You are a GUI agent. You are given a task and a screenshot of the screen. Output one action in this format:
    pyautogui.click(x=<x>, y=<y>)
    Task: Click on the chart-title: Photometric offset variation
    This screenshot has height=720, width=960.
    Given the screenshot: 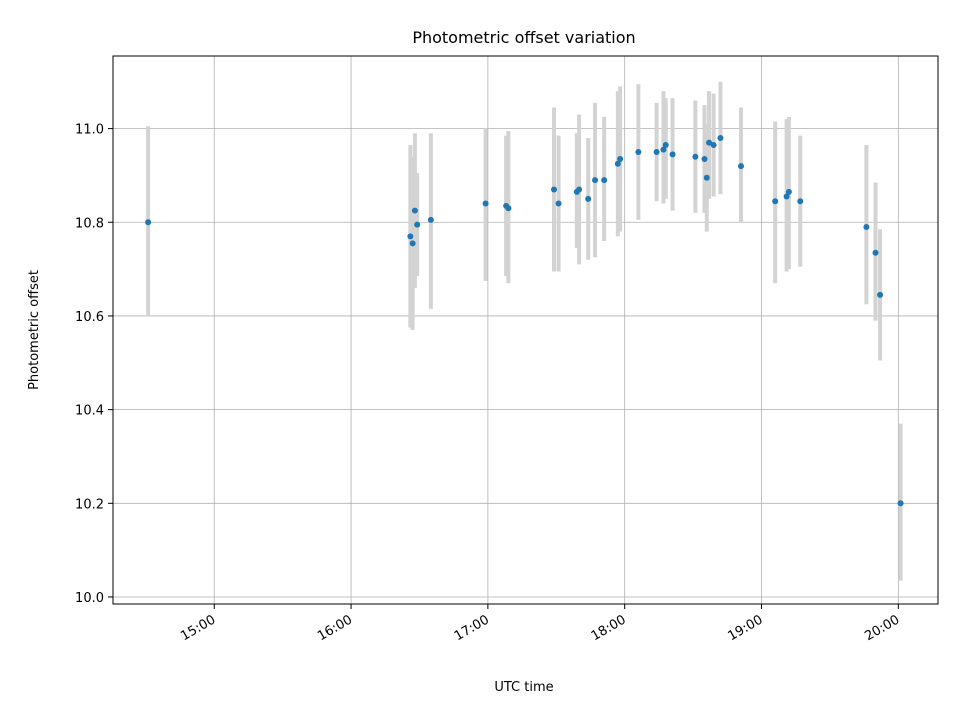 What is the action you would take?
    pyautogui.click(x=523, y=37)
    